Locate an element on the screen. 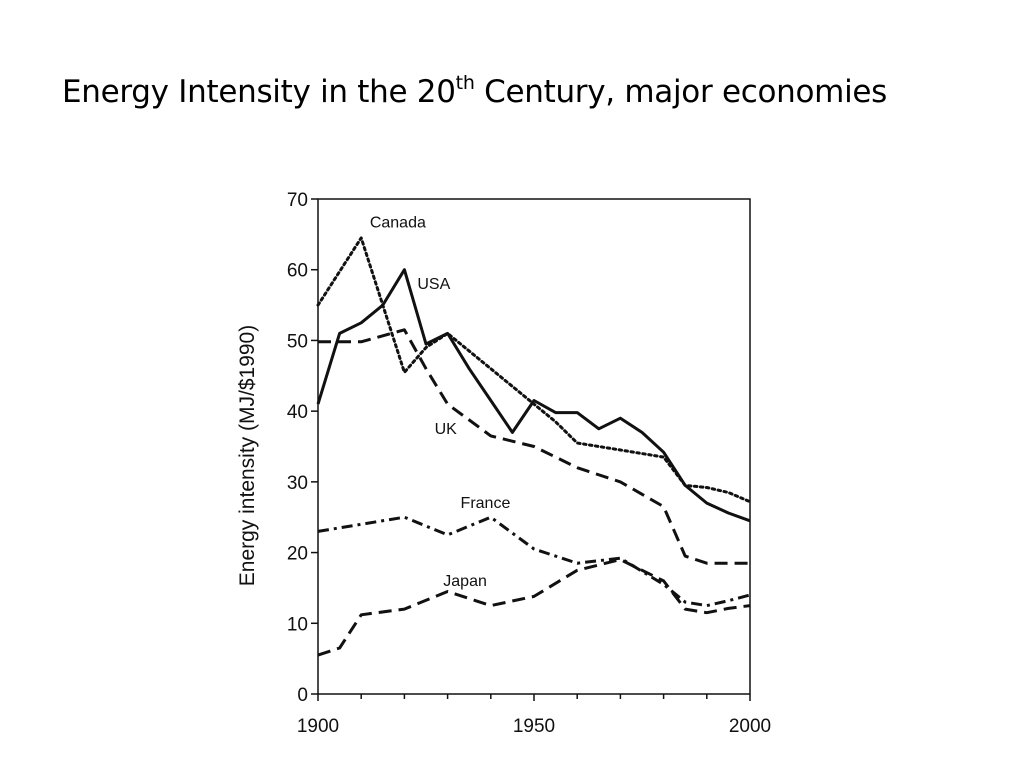 This screenshot has height=768, width=1024. series-label-uk: UK is located at coordinates (446, 429).